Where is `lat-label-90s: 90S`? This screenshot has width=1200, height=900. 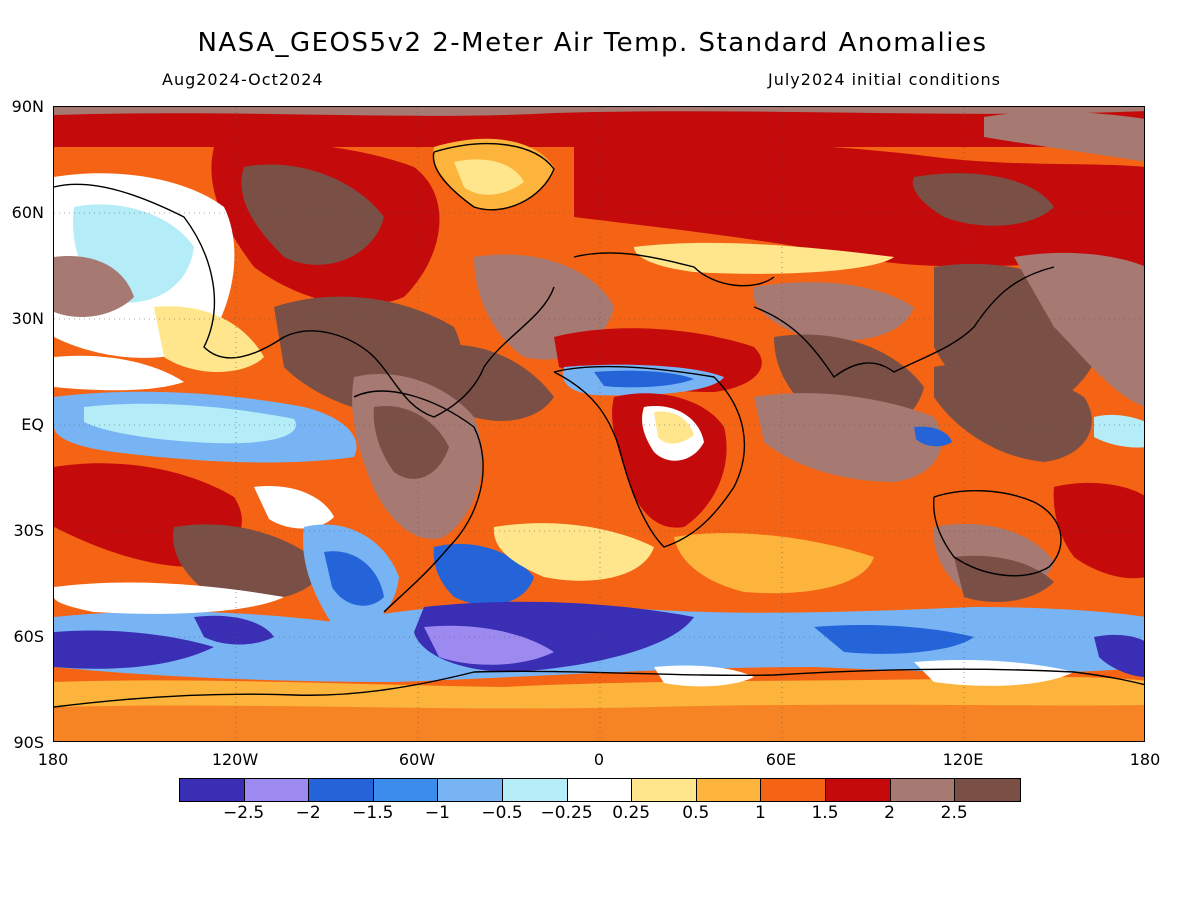 lat-label-90s: 90S is located at coordinates (28, 742).